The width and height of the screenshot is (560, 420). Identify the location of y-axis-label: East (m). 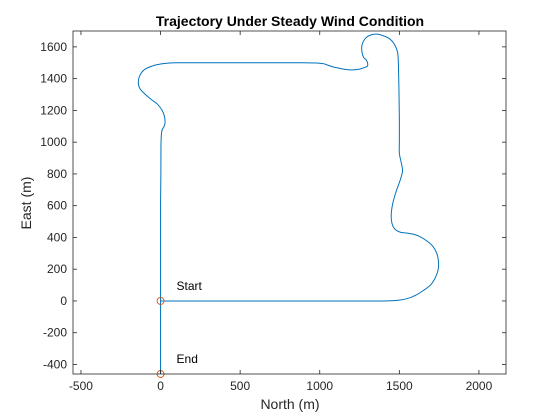
(26, 203).